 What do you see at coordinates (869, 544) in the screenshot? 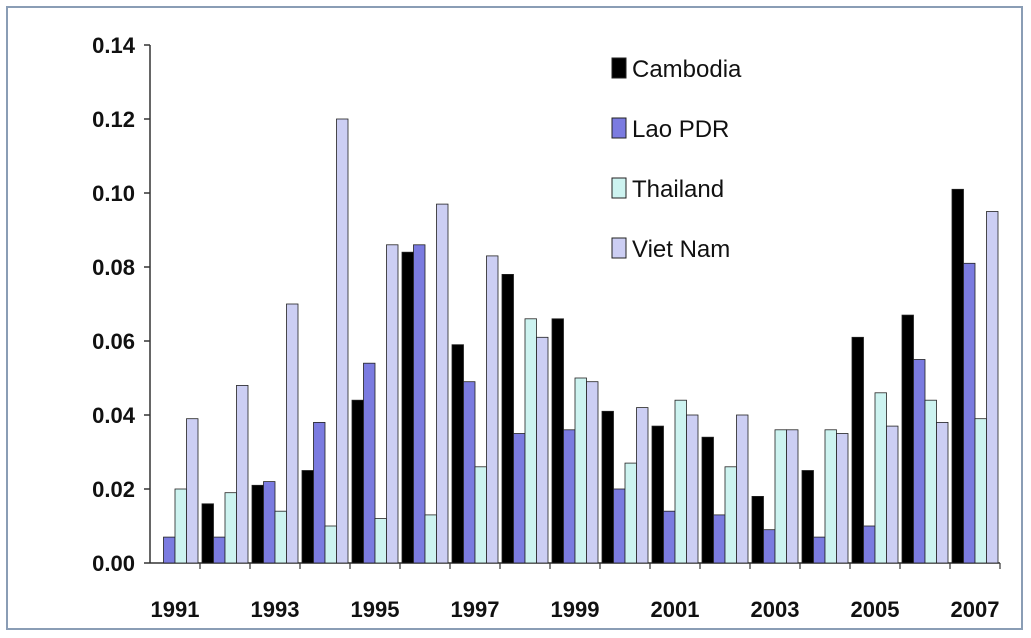
I see `bar-lao-pdr-2005` at bounding box center [869, 544].